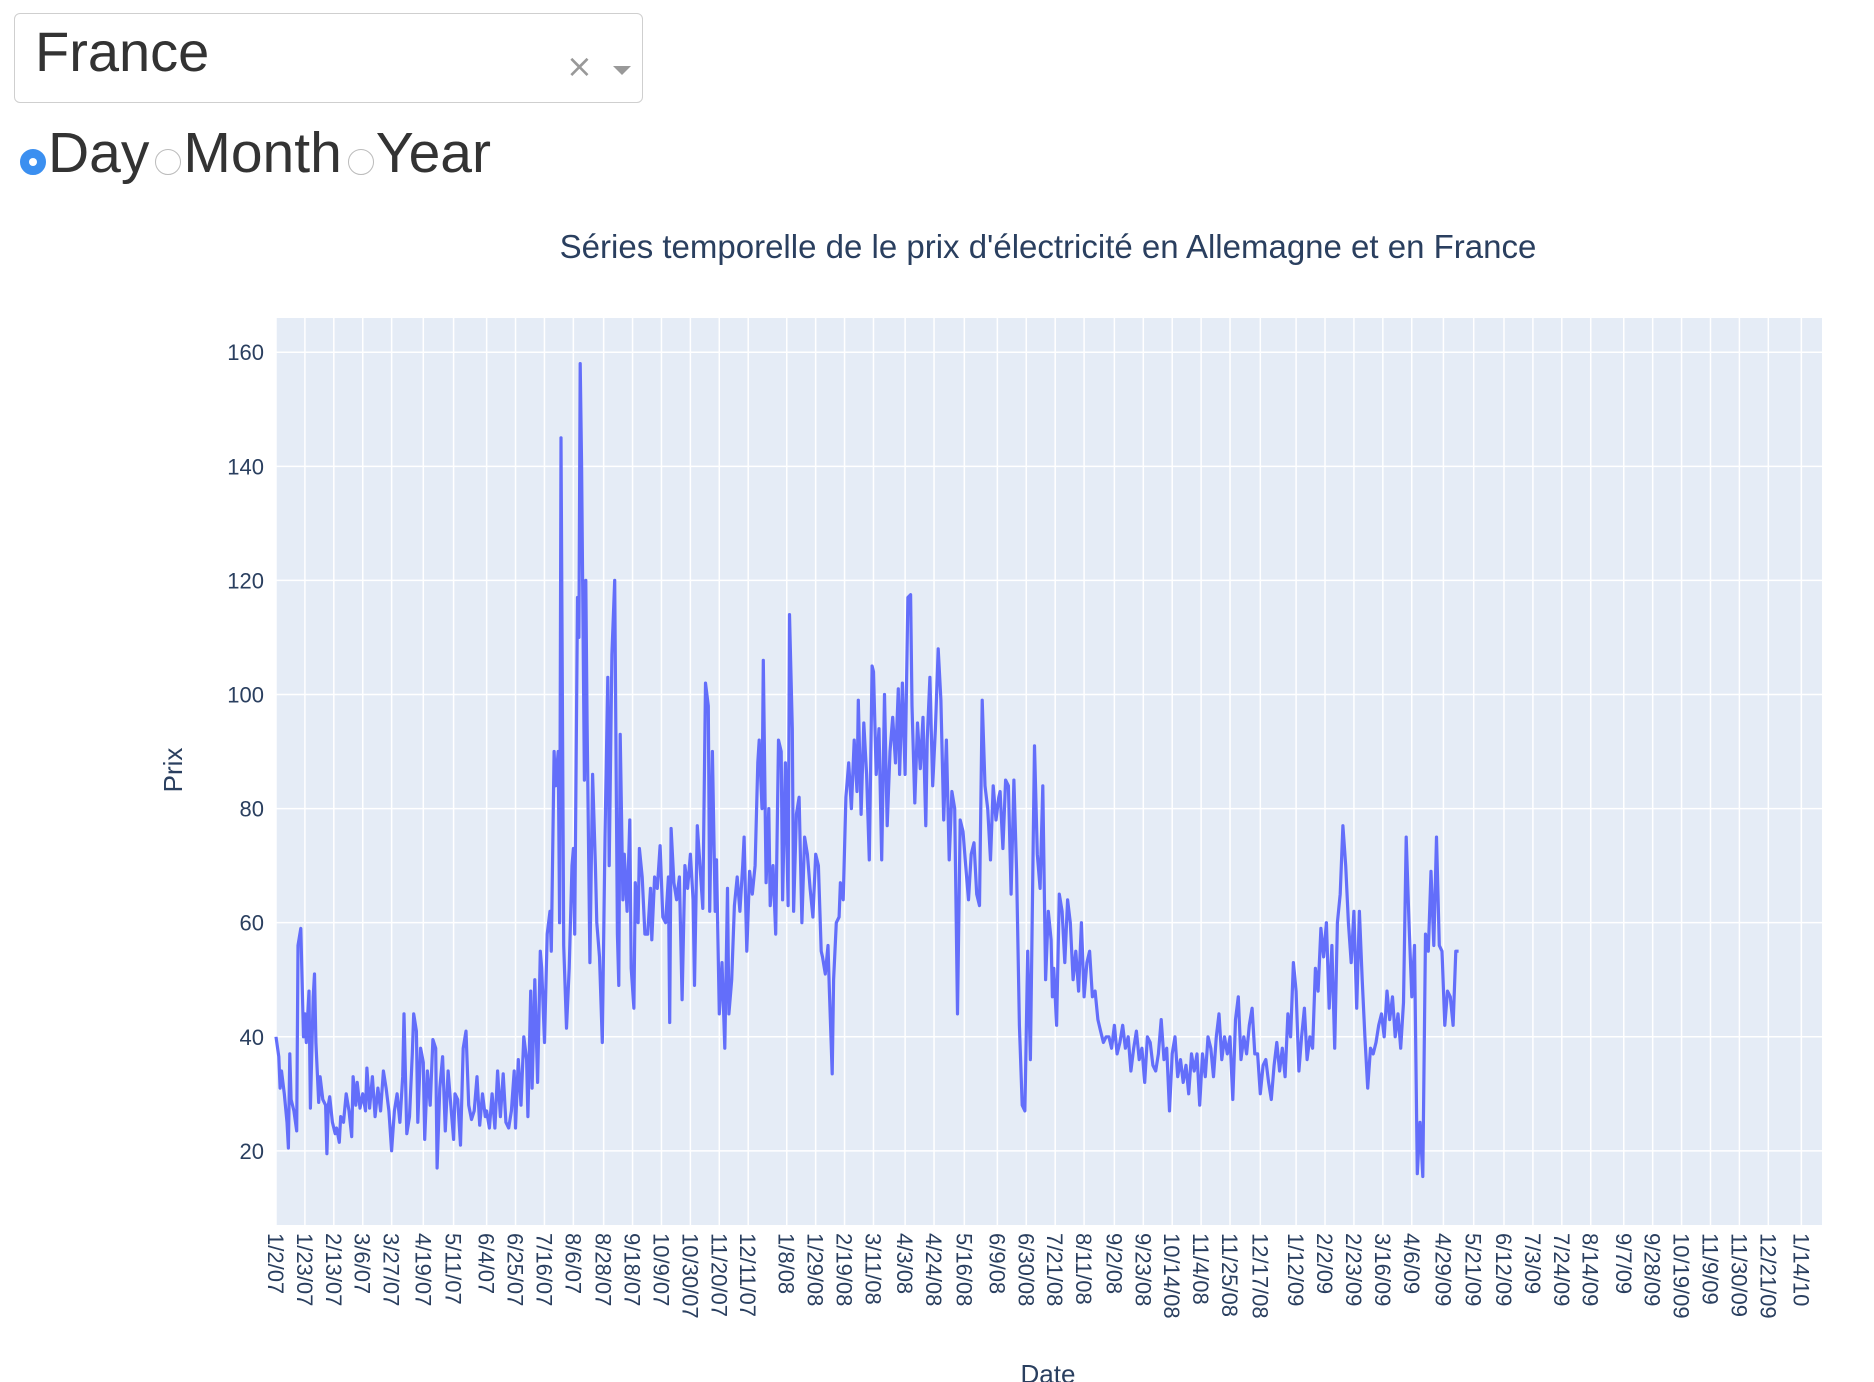  I want to click on y-axis-ticks: 20 40 60 80 100 120 140 160, so click(245, 752).